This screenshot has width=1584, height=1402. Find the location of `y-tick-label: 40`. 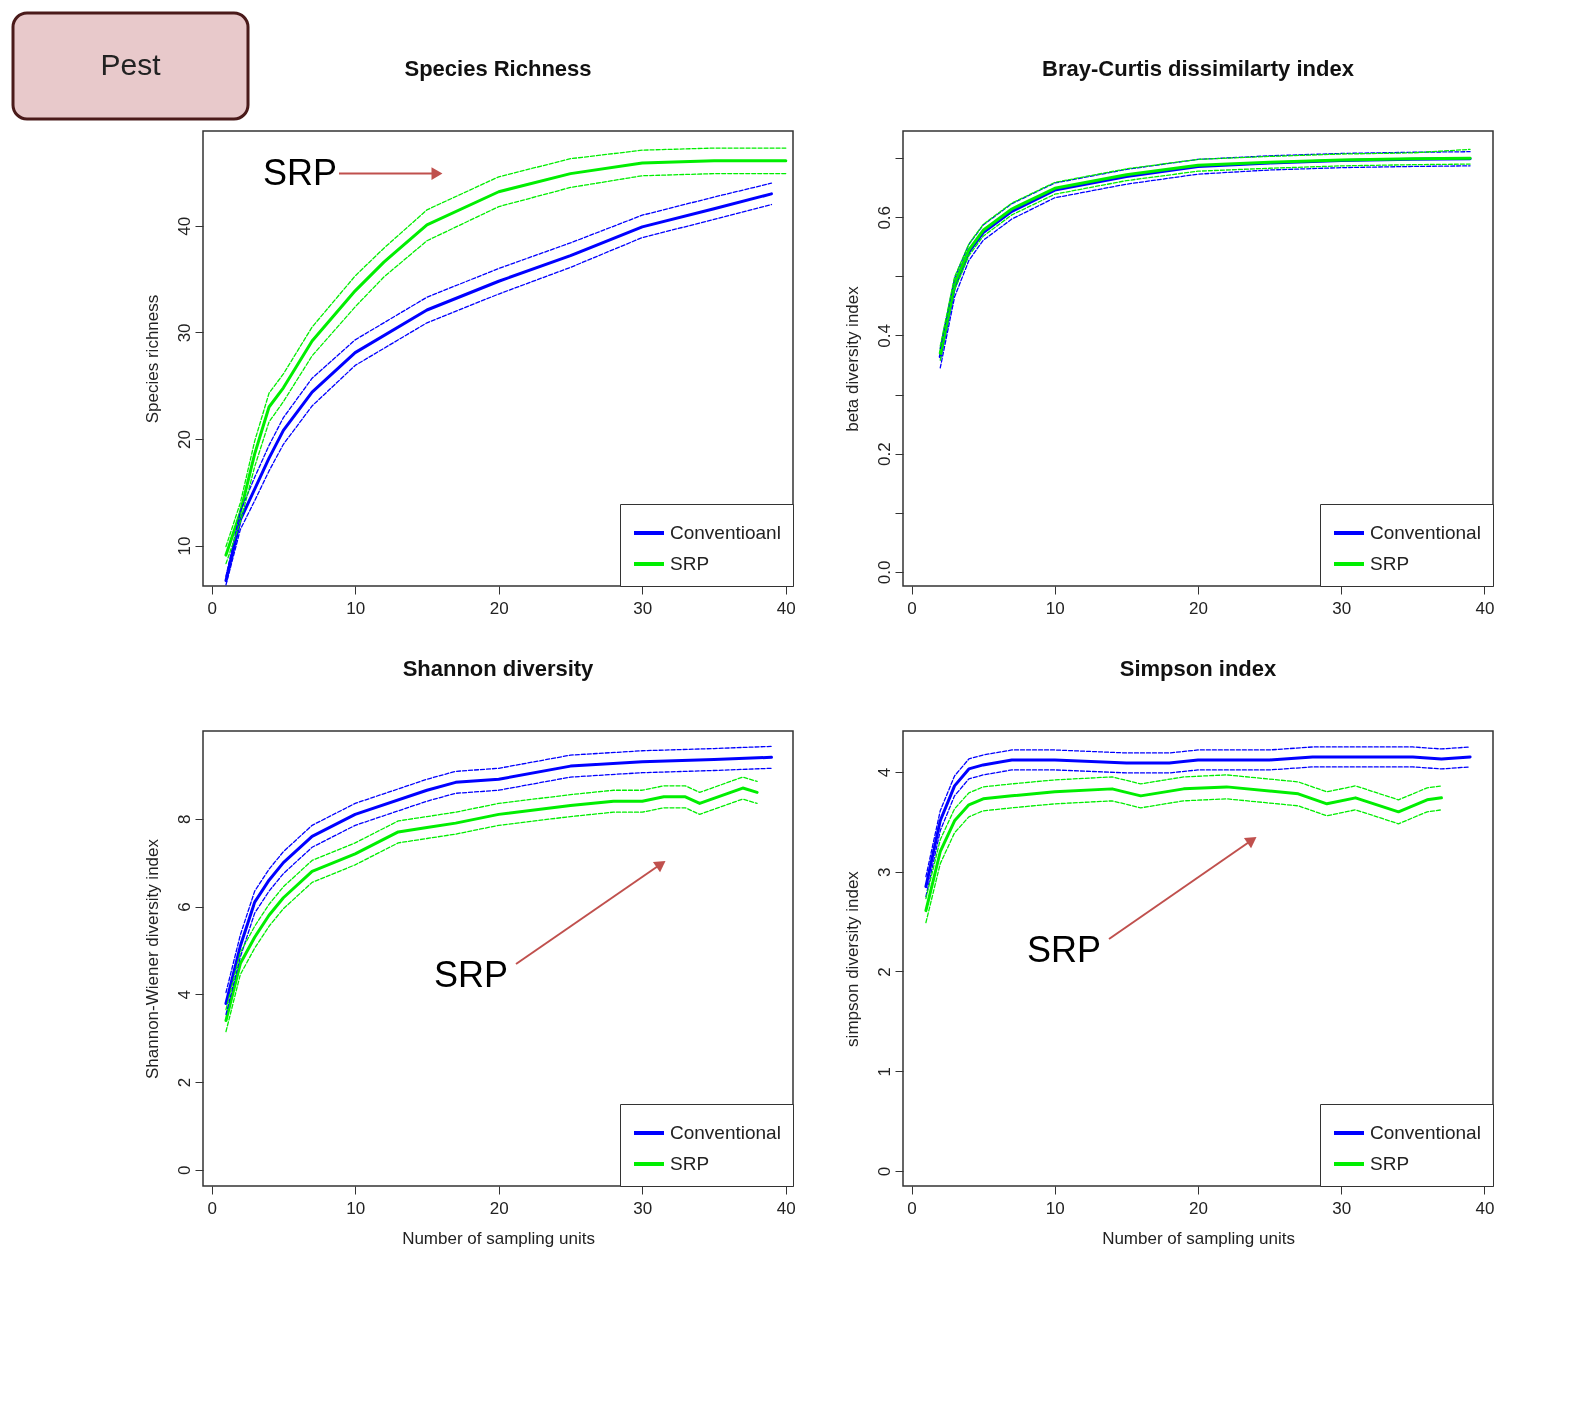

y-tick-label: 40 is located at coordinates (184, 226).